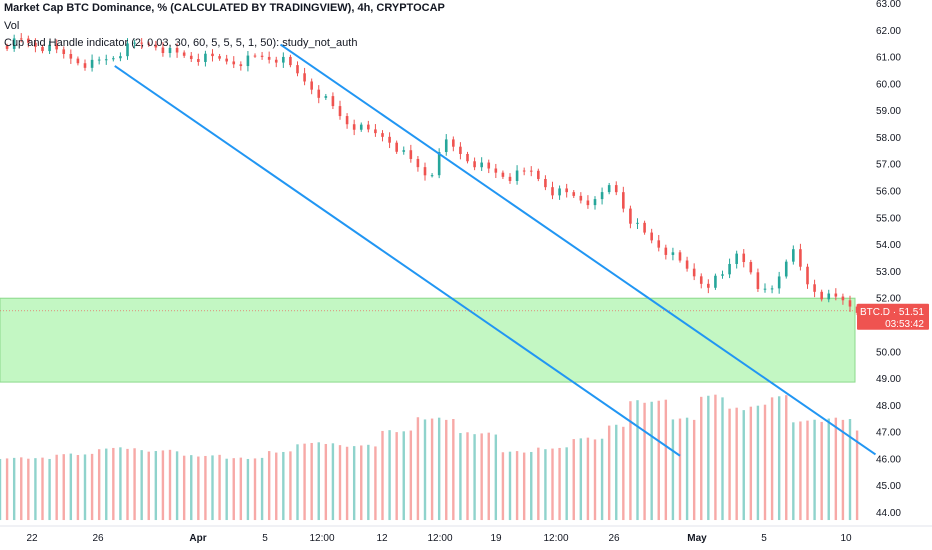 This screenshot has width=932, height=550. I want to click on y-tick-label: 56.00, so click(888, 192).